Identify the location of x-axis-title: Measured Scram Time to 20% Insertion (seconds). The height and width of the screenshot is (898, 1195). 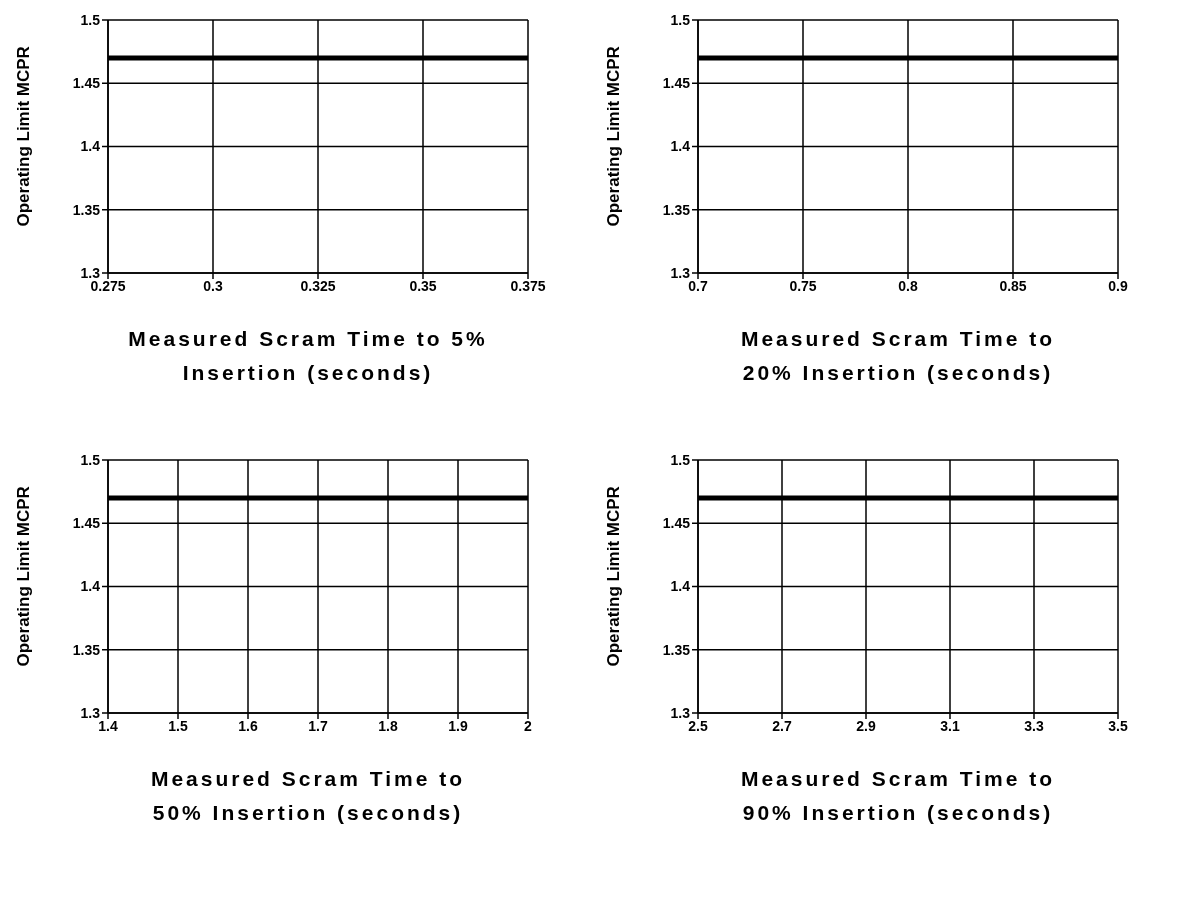
(898, 356).